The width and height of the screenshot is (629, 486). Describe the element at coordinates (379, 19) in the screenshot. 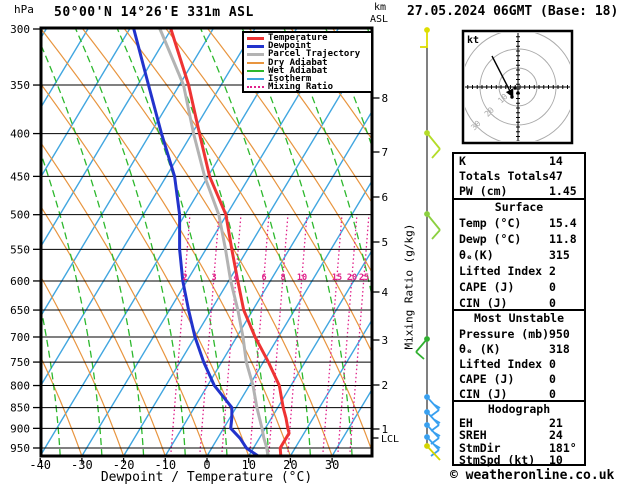

I see `asl-label: ASL` at that location.